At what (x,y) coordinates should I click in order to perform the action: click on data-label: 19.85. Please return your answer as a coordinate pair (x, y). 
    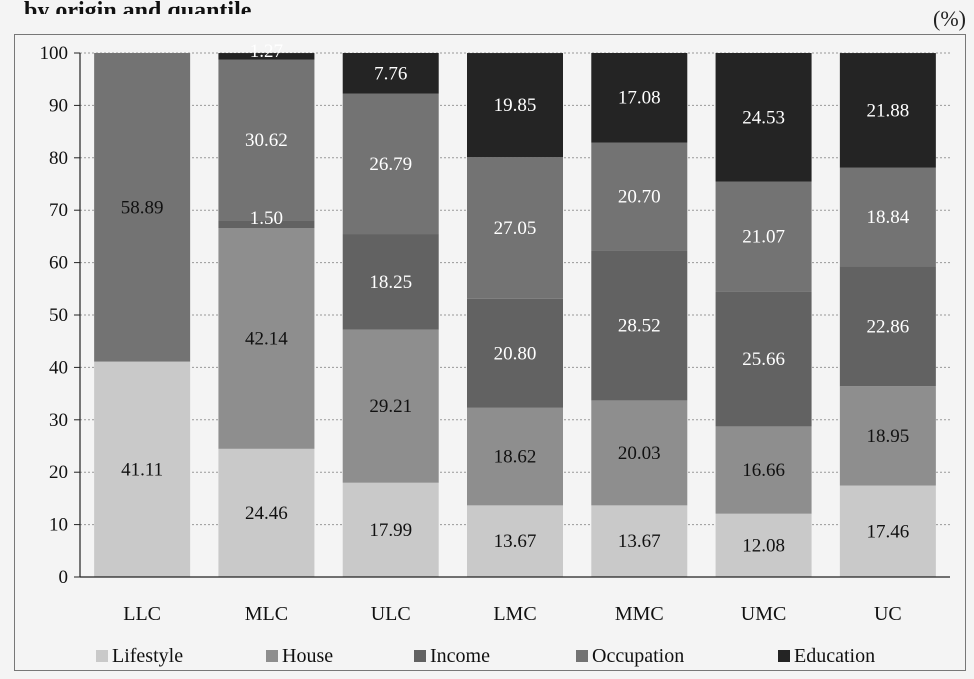
    Looking at the image, I should click on (515, 105).